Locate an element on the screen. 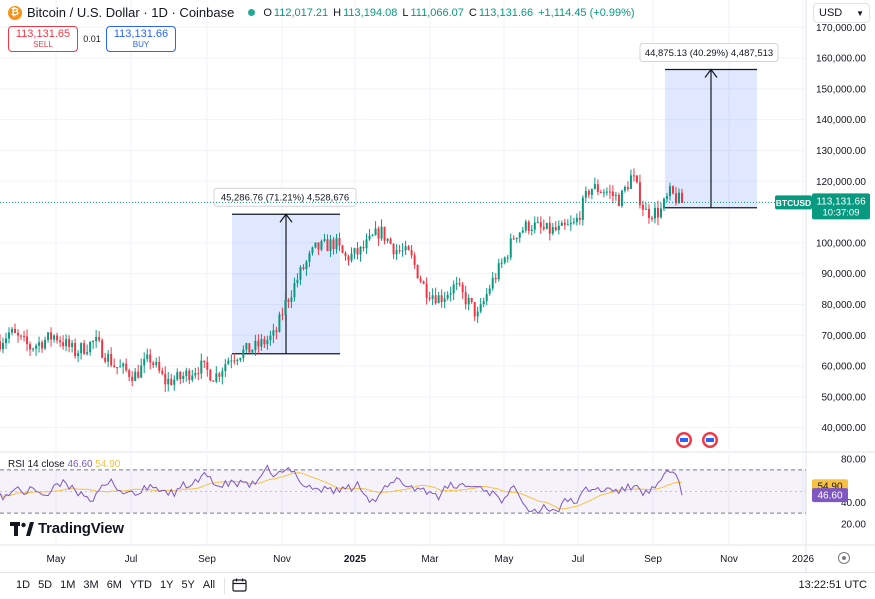 This screenshot has width=875, height=599. sell-button: 113,131.65 SELL is located at coordinates (43, 39).